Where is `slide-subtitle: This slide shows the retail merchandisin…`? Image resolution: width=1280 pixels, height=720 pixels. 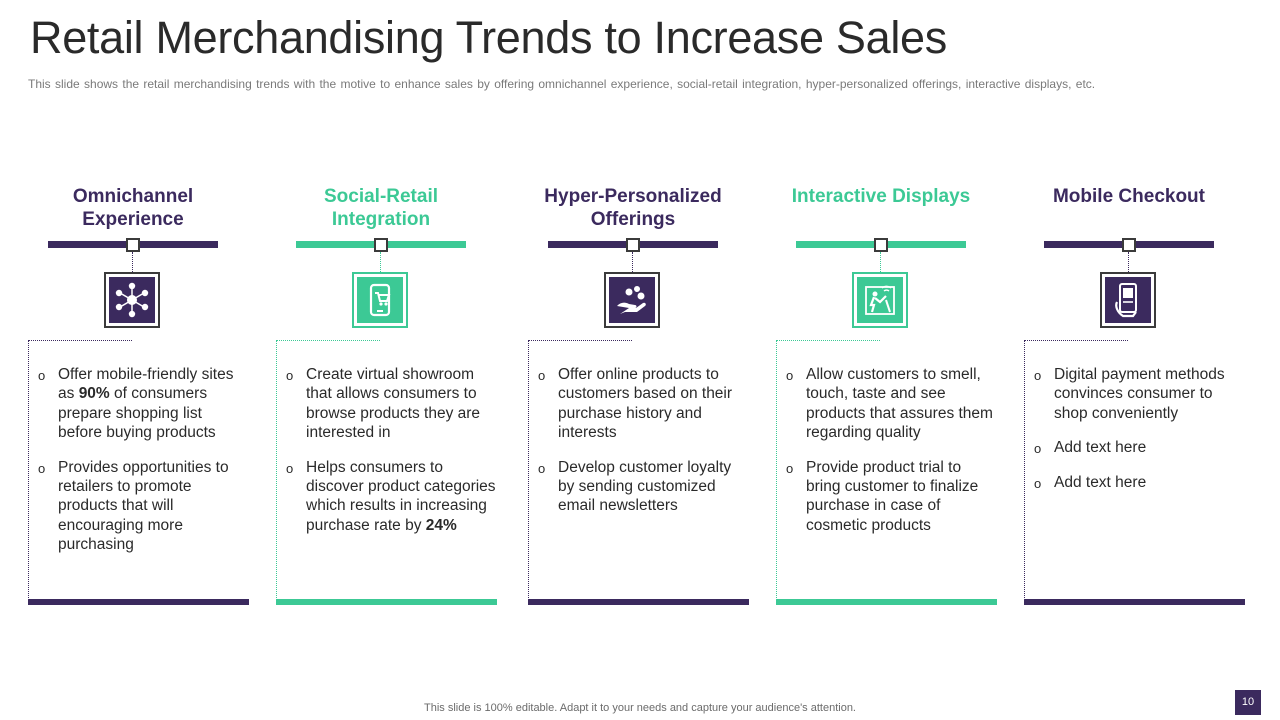 slide-subtitle: This slide shows the retail merchandisin… is located at coordinates (562, 84).